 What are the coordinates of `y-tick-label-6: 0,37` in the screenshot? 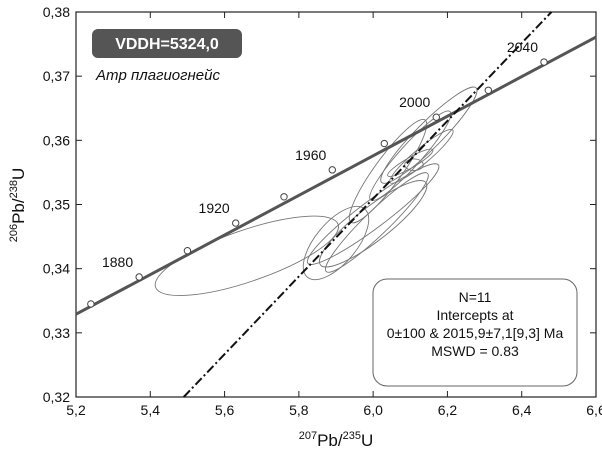 It's located at (56, 76).